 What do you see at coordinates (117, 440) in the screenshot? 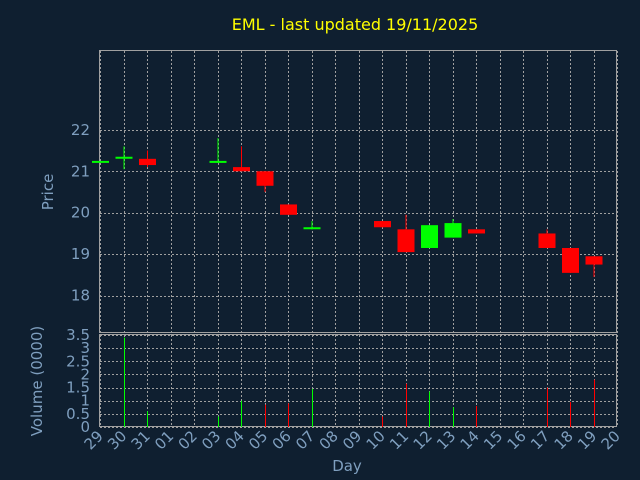
I see `day-tick-label: 30` at bounding box center [117, 440].